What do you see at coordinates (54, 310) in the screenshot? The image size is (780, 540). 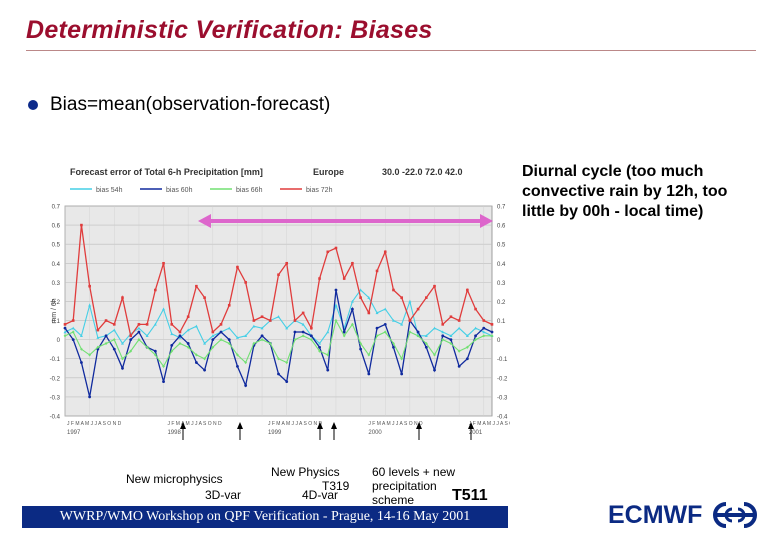 I see `y-axis-label: mm / 6h` at bounding box center [54, 310].